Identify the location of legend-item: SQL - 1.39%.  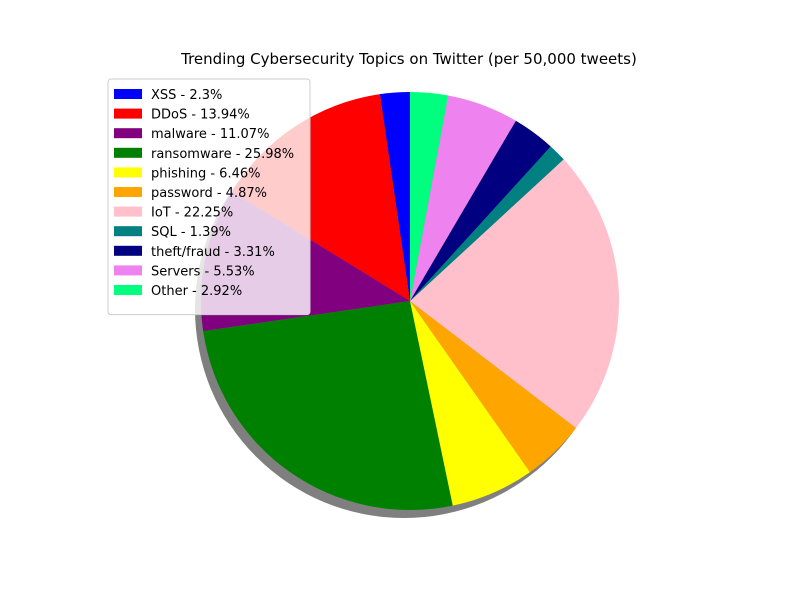
(172, 232).